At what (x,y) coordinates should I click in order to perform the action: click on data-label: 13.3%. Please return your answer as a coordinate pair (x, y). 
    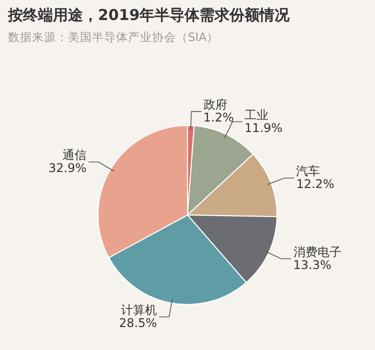
    Looking at the image, I should click on (312, 265).